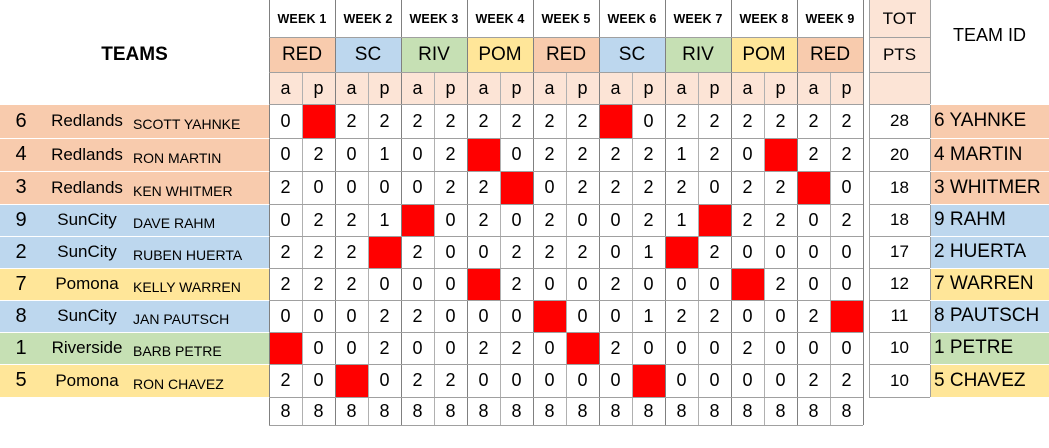 This screenshot has height=448, width=1049. I want to click on player-name: RON MARTIN, so click(177, 157).